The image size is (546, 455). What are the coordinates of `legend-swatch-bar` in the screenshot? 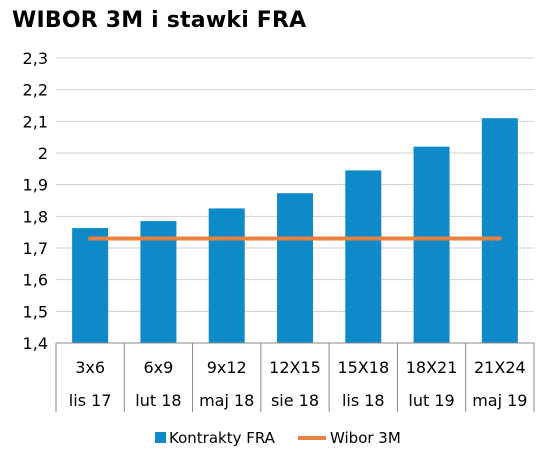 It's located at (160, 437).